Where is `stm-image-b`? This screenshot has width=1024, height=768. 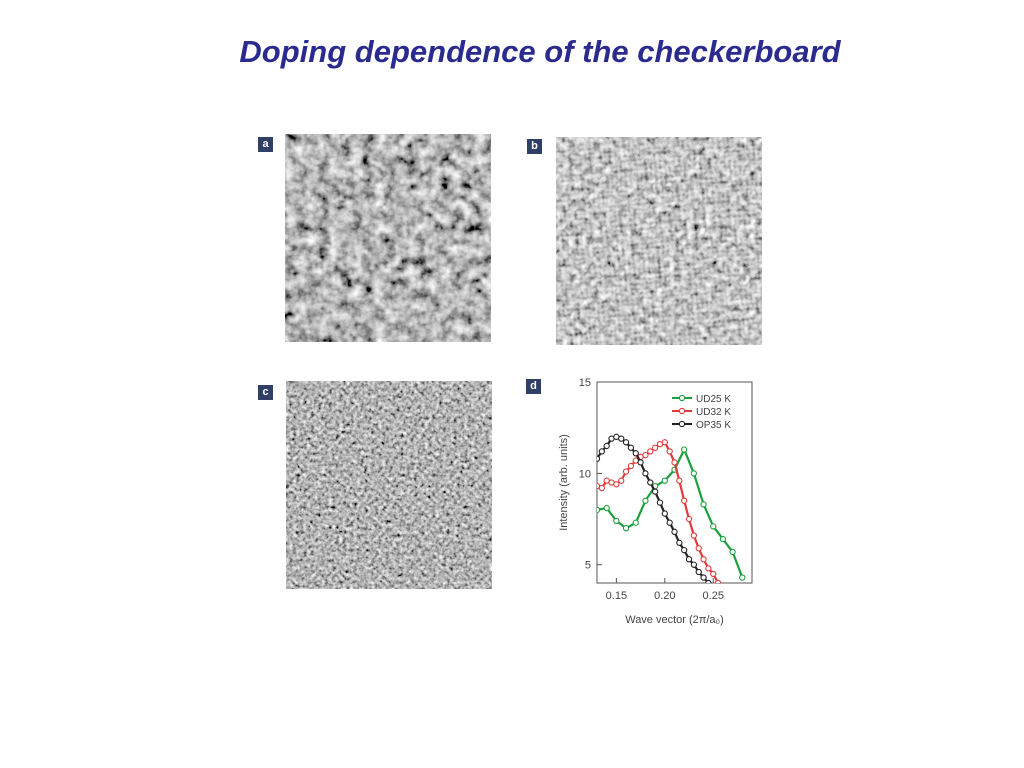
stm-image-b is located at coordinates (659, 241).